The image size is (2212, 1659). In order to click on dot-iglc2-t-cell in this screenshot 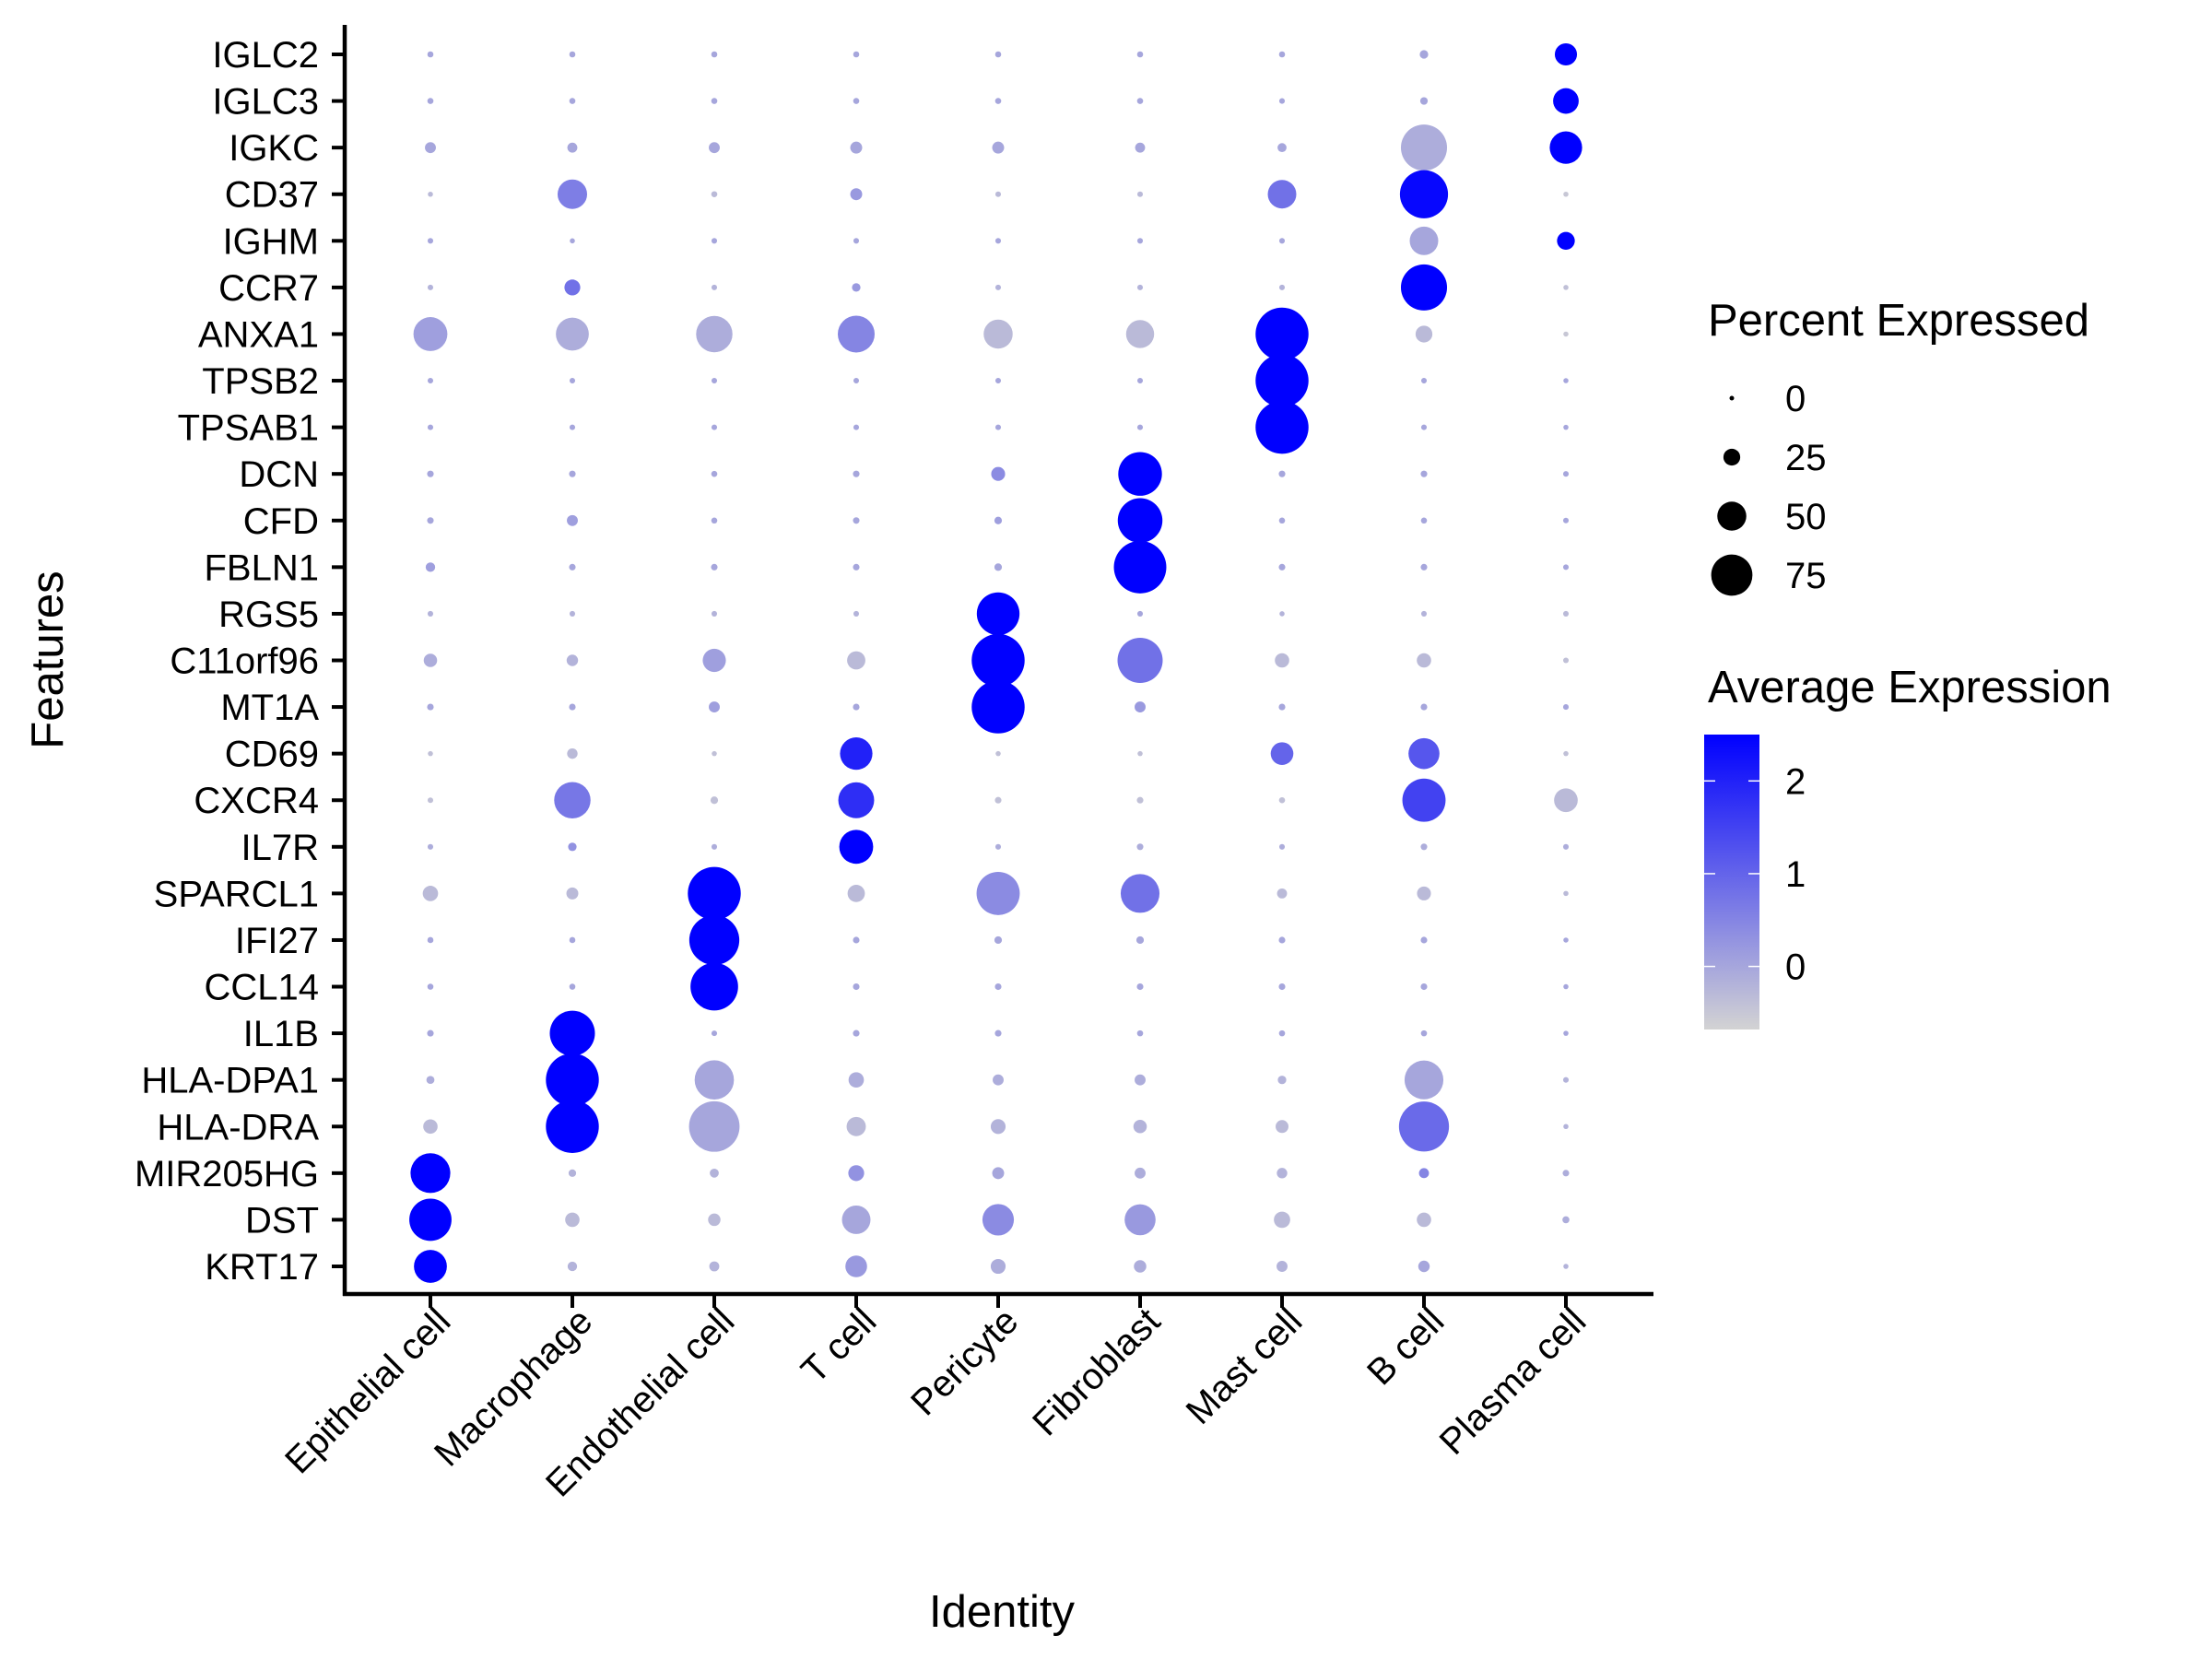, I will do `click(856, 54)`.